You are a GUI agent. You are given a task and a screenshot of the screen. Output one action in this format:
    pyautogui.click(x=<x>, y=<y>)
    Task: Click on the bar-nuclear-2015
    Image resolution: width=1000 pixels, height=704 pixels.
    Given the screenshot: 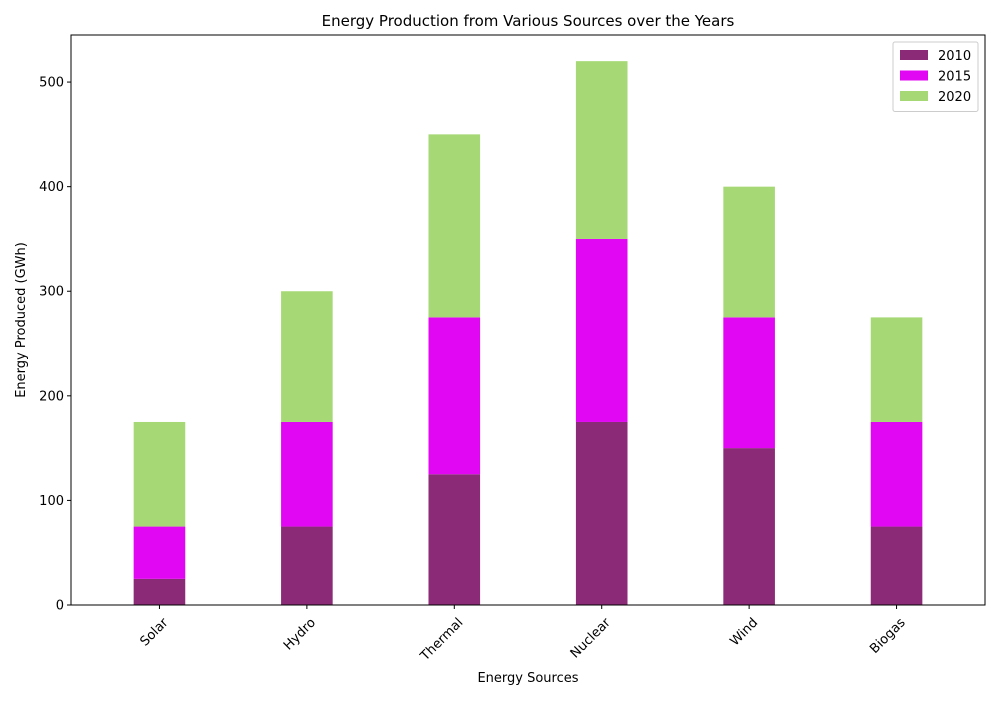 What is the action you would take?
    pyautogui.click(x=601, y=330)
    